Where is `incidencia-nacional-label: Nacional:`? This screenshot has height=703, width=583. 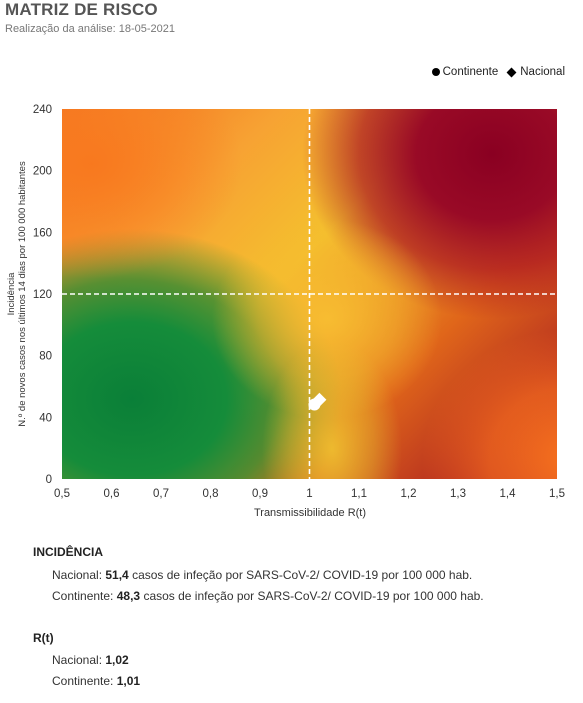 incidencia-nacional-label: Nacional: is located at coordinates (77, 575).